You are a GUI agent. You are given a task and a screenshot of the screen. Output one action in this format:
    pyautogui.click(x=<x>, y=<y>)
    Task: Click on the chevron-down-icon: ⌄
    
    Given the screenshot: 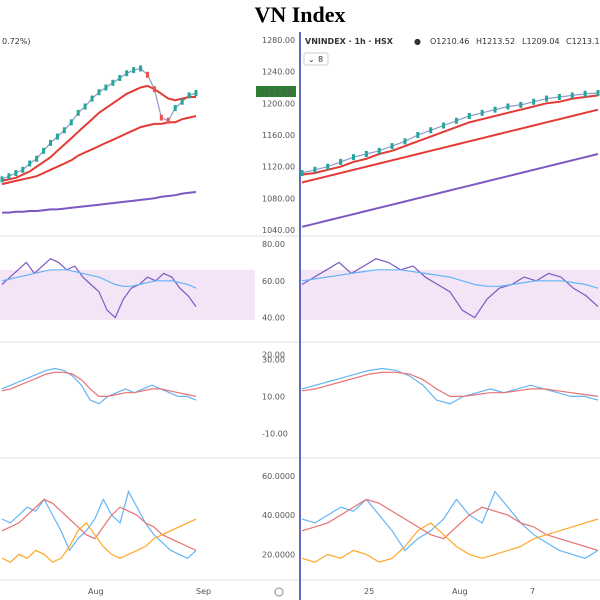 What is the action you would take?
    pyautogui.click(x=311, y=59)
    